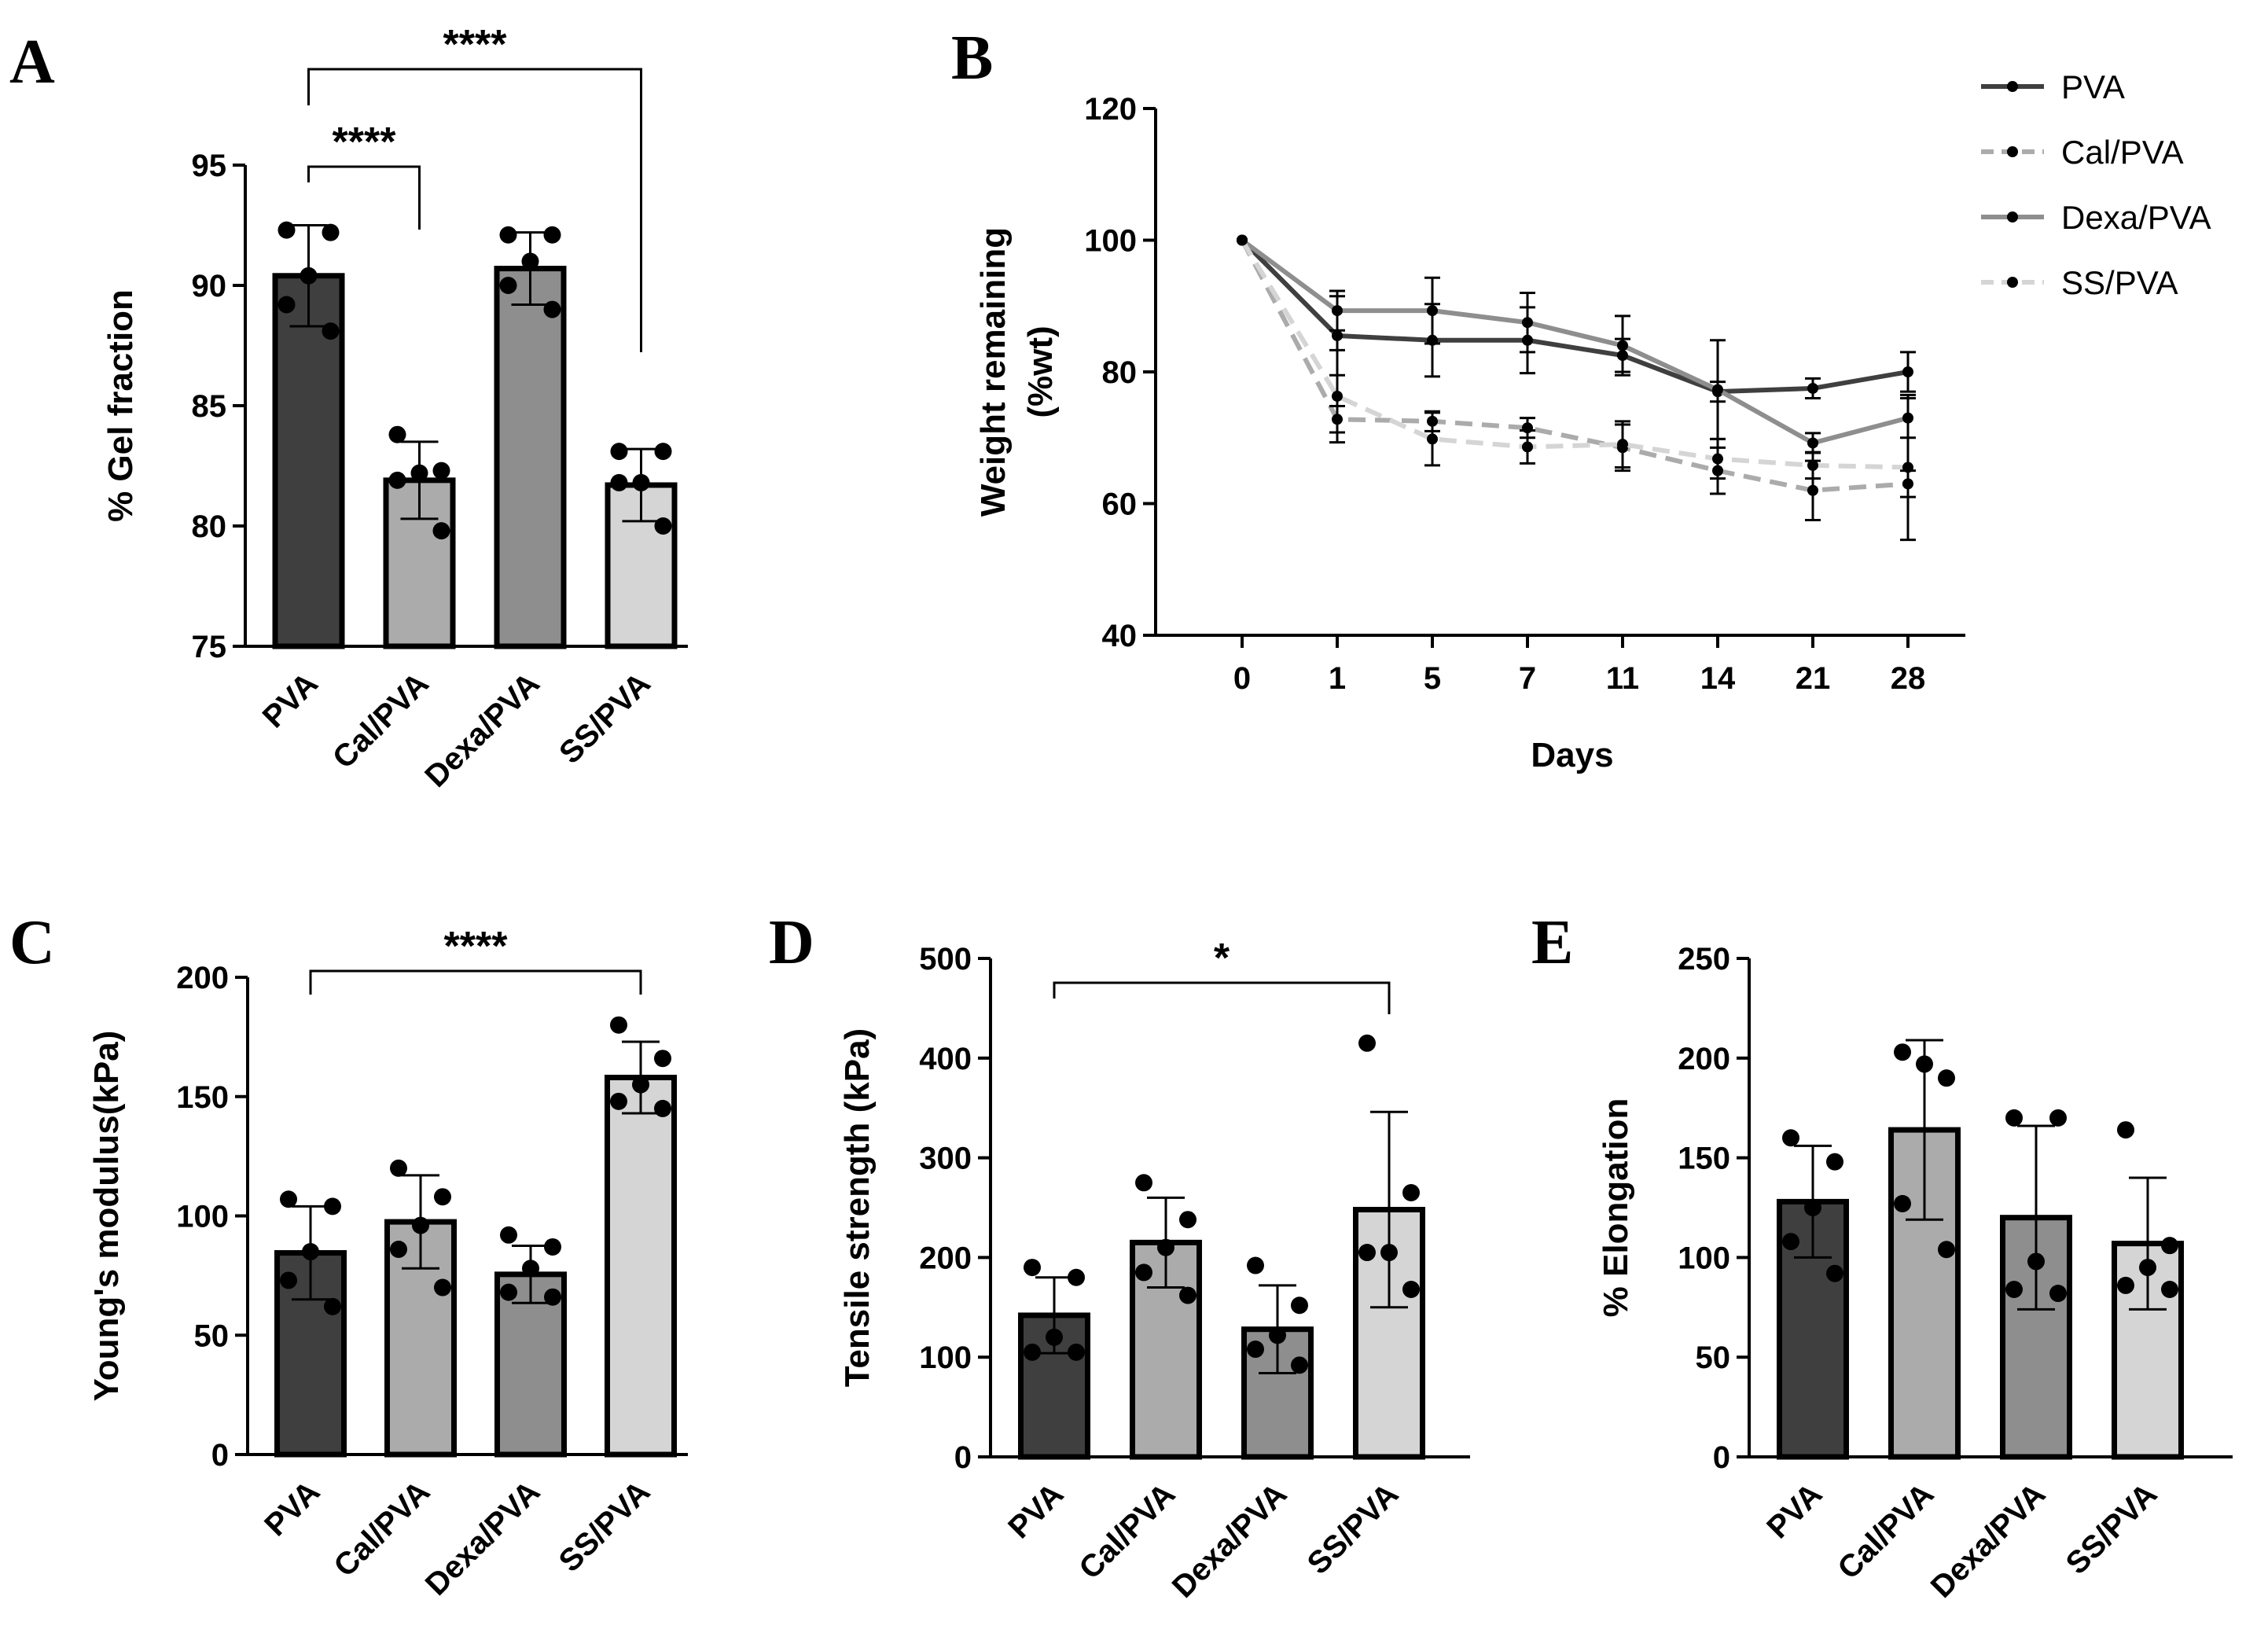  I want to click on panel-c-significance-label: ****, so click(476, 946).